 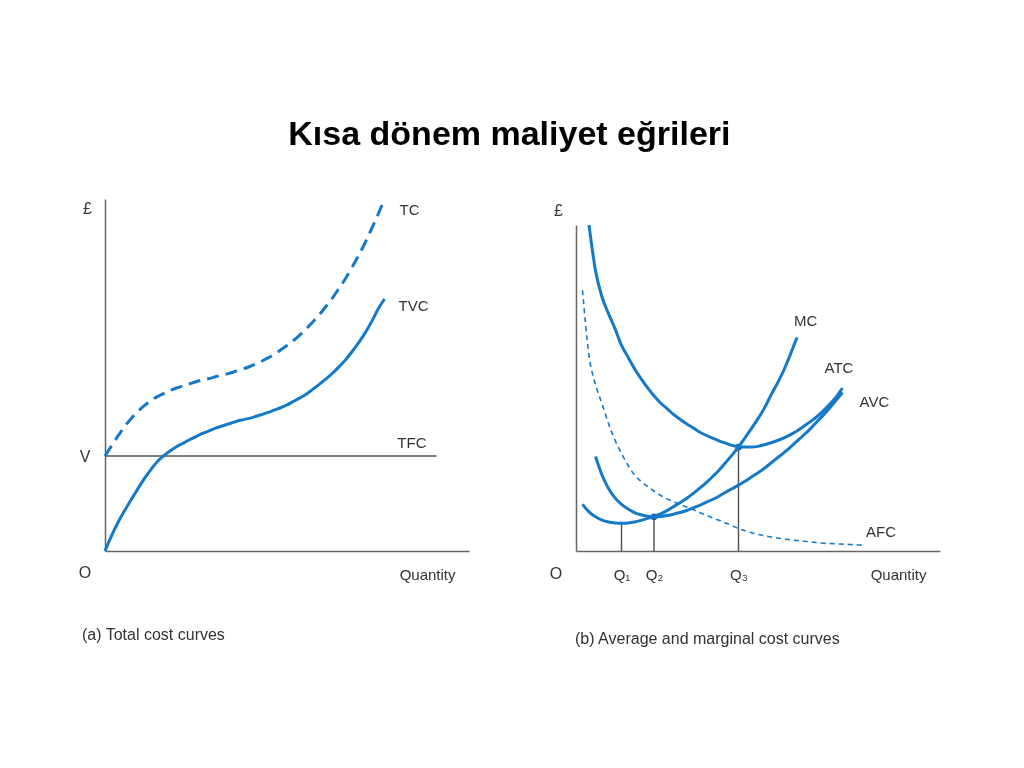 What do you see at coordinates (806, 321) in the screenshot?
I see `series-label: MC` at bounding box center [806, 321].